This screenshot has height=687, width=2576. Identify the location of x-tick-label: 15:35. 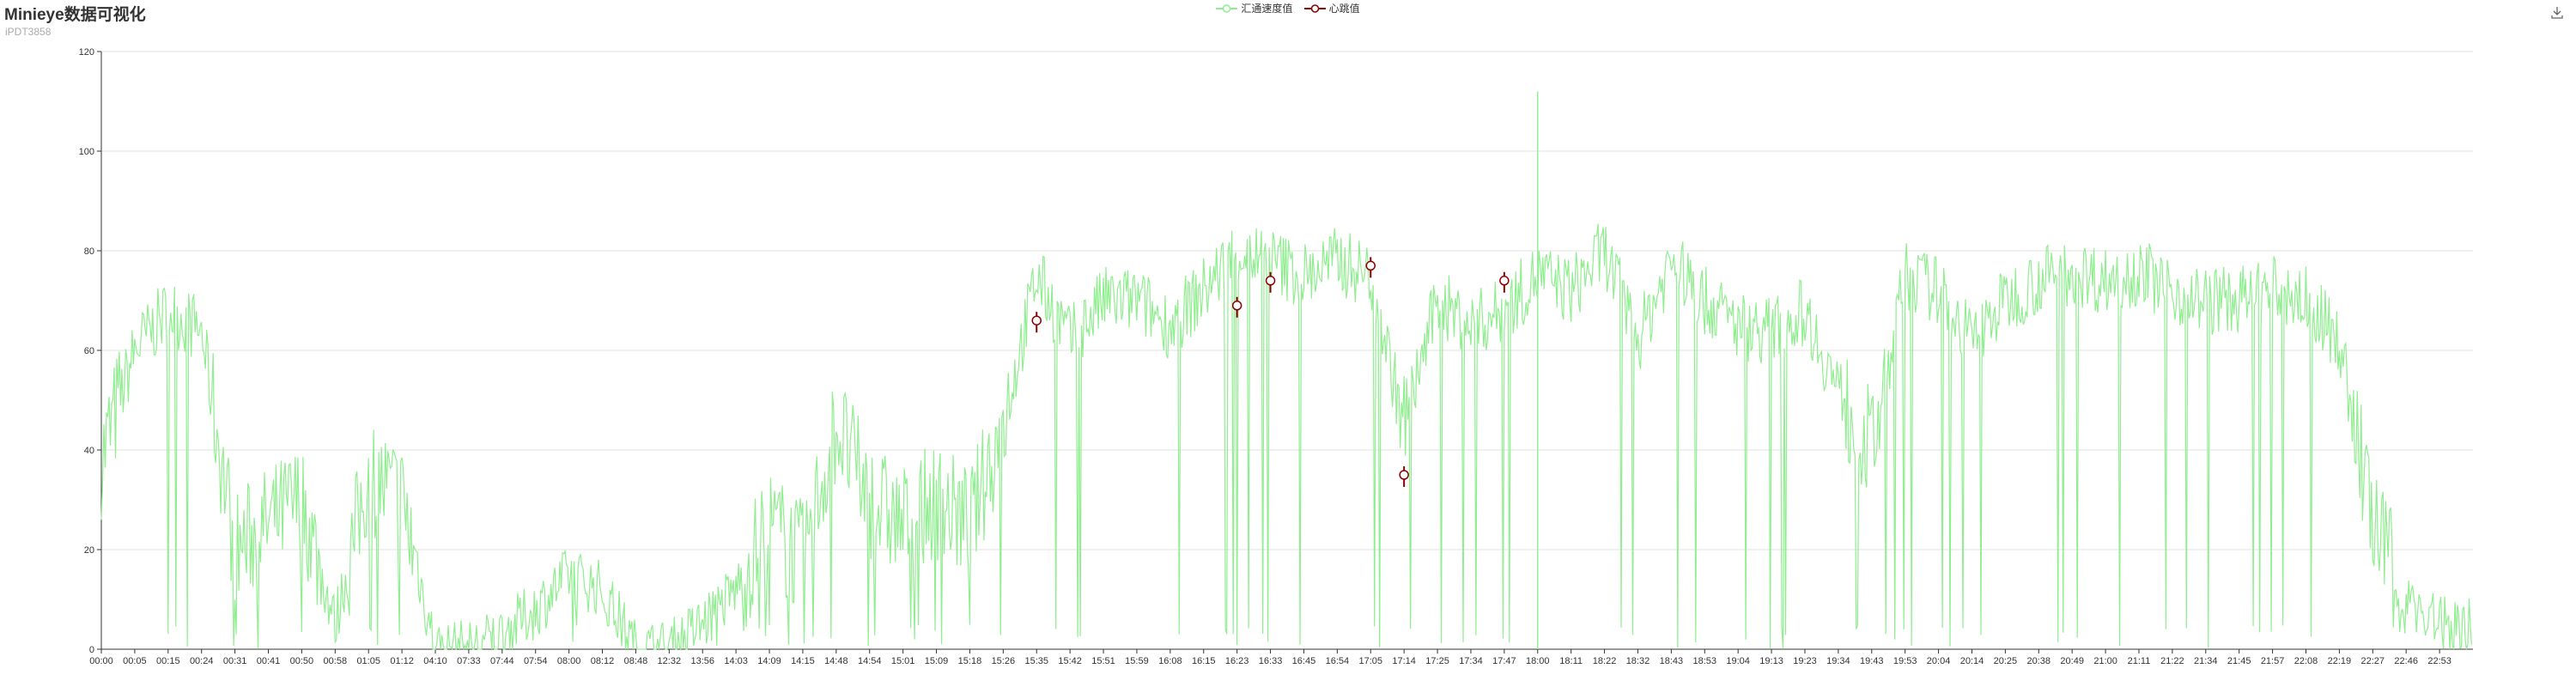
(1036, 661).